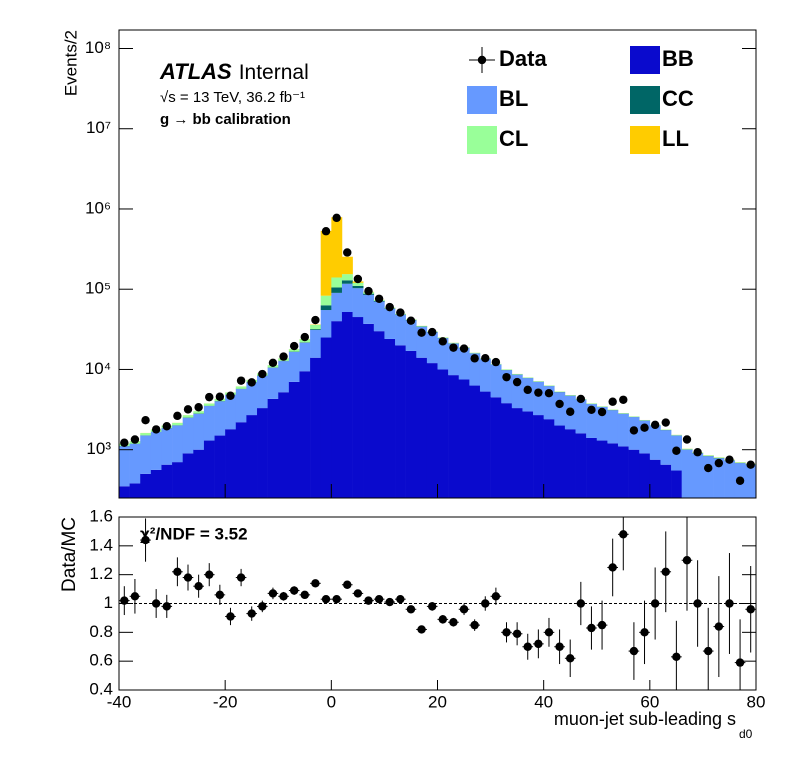  I want to click on legend-label: CL, so click(513, 138).